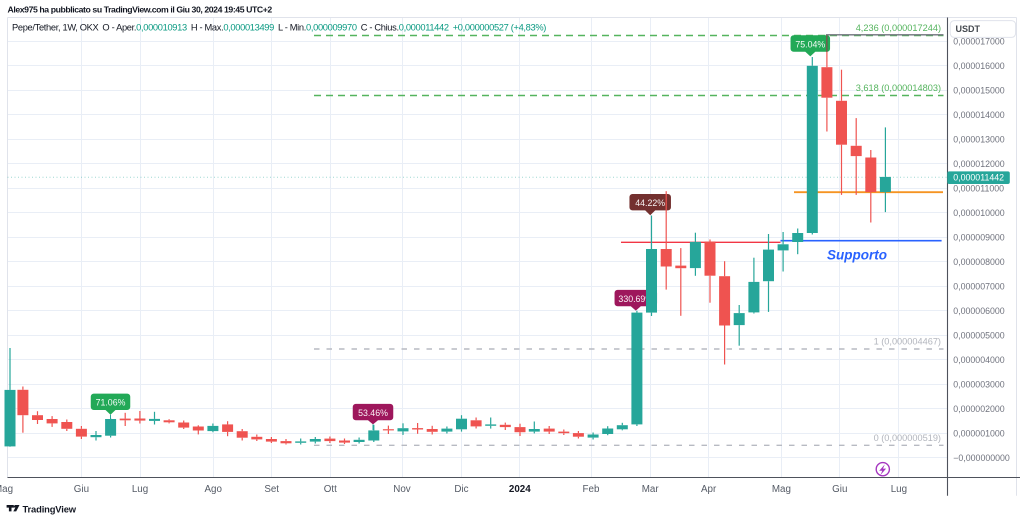 The height and width of the screenshot is (520, 1024). I want to click on svg-text: 0,000005000, so click(978, 335).